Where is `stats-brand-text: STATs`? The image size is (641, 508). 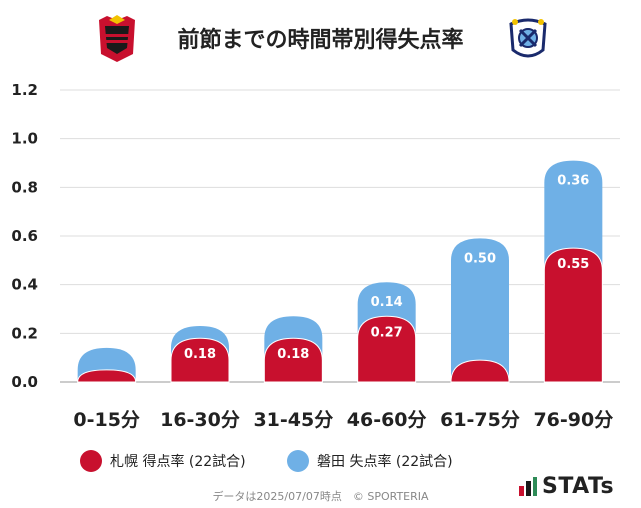 stats-brand-text: STATs is located at coordinates (578, 486).